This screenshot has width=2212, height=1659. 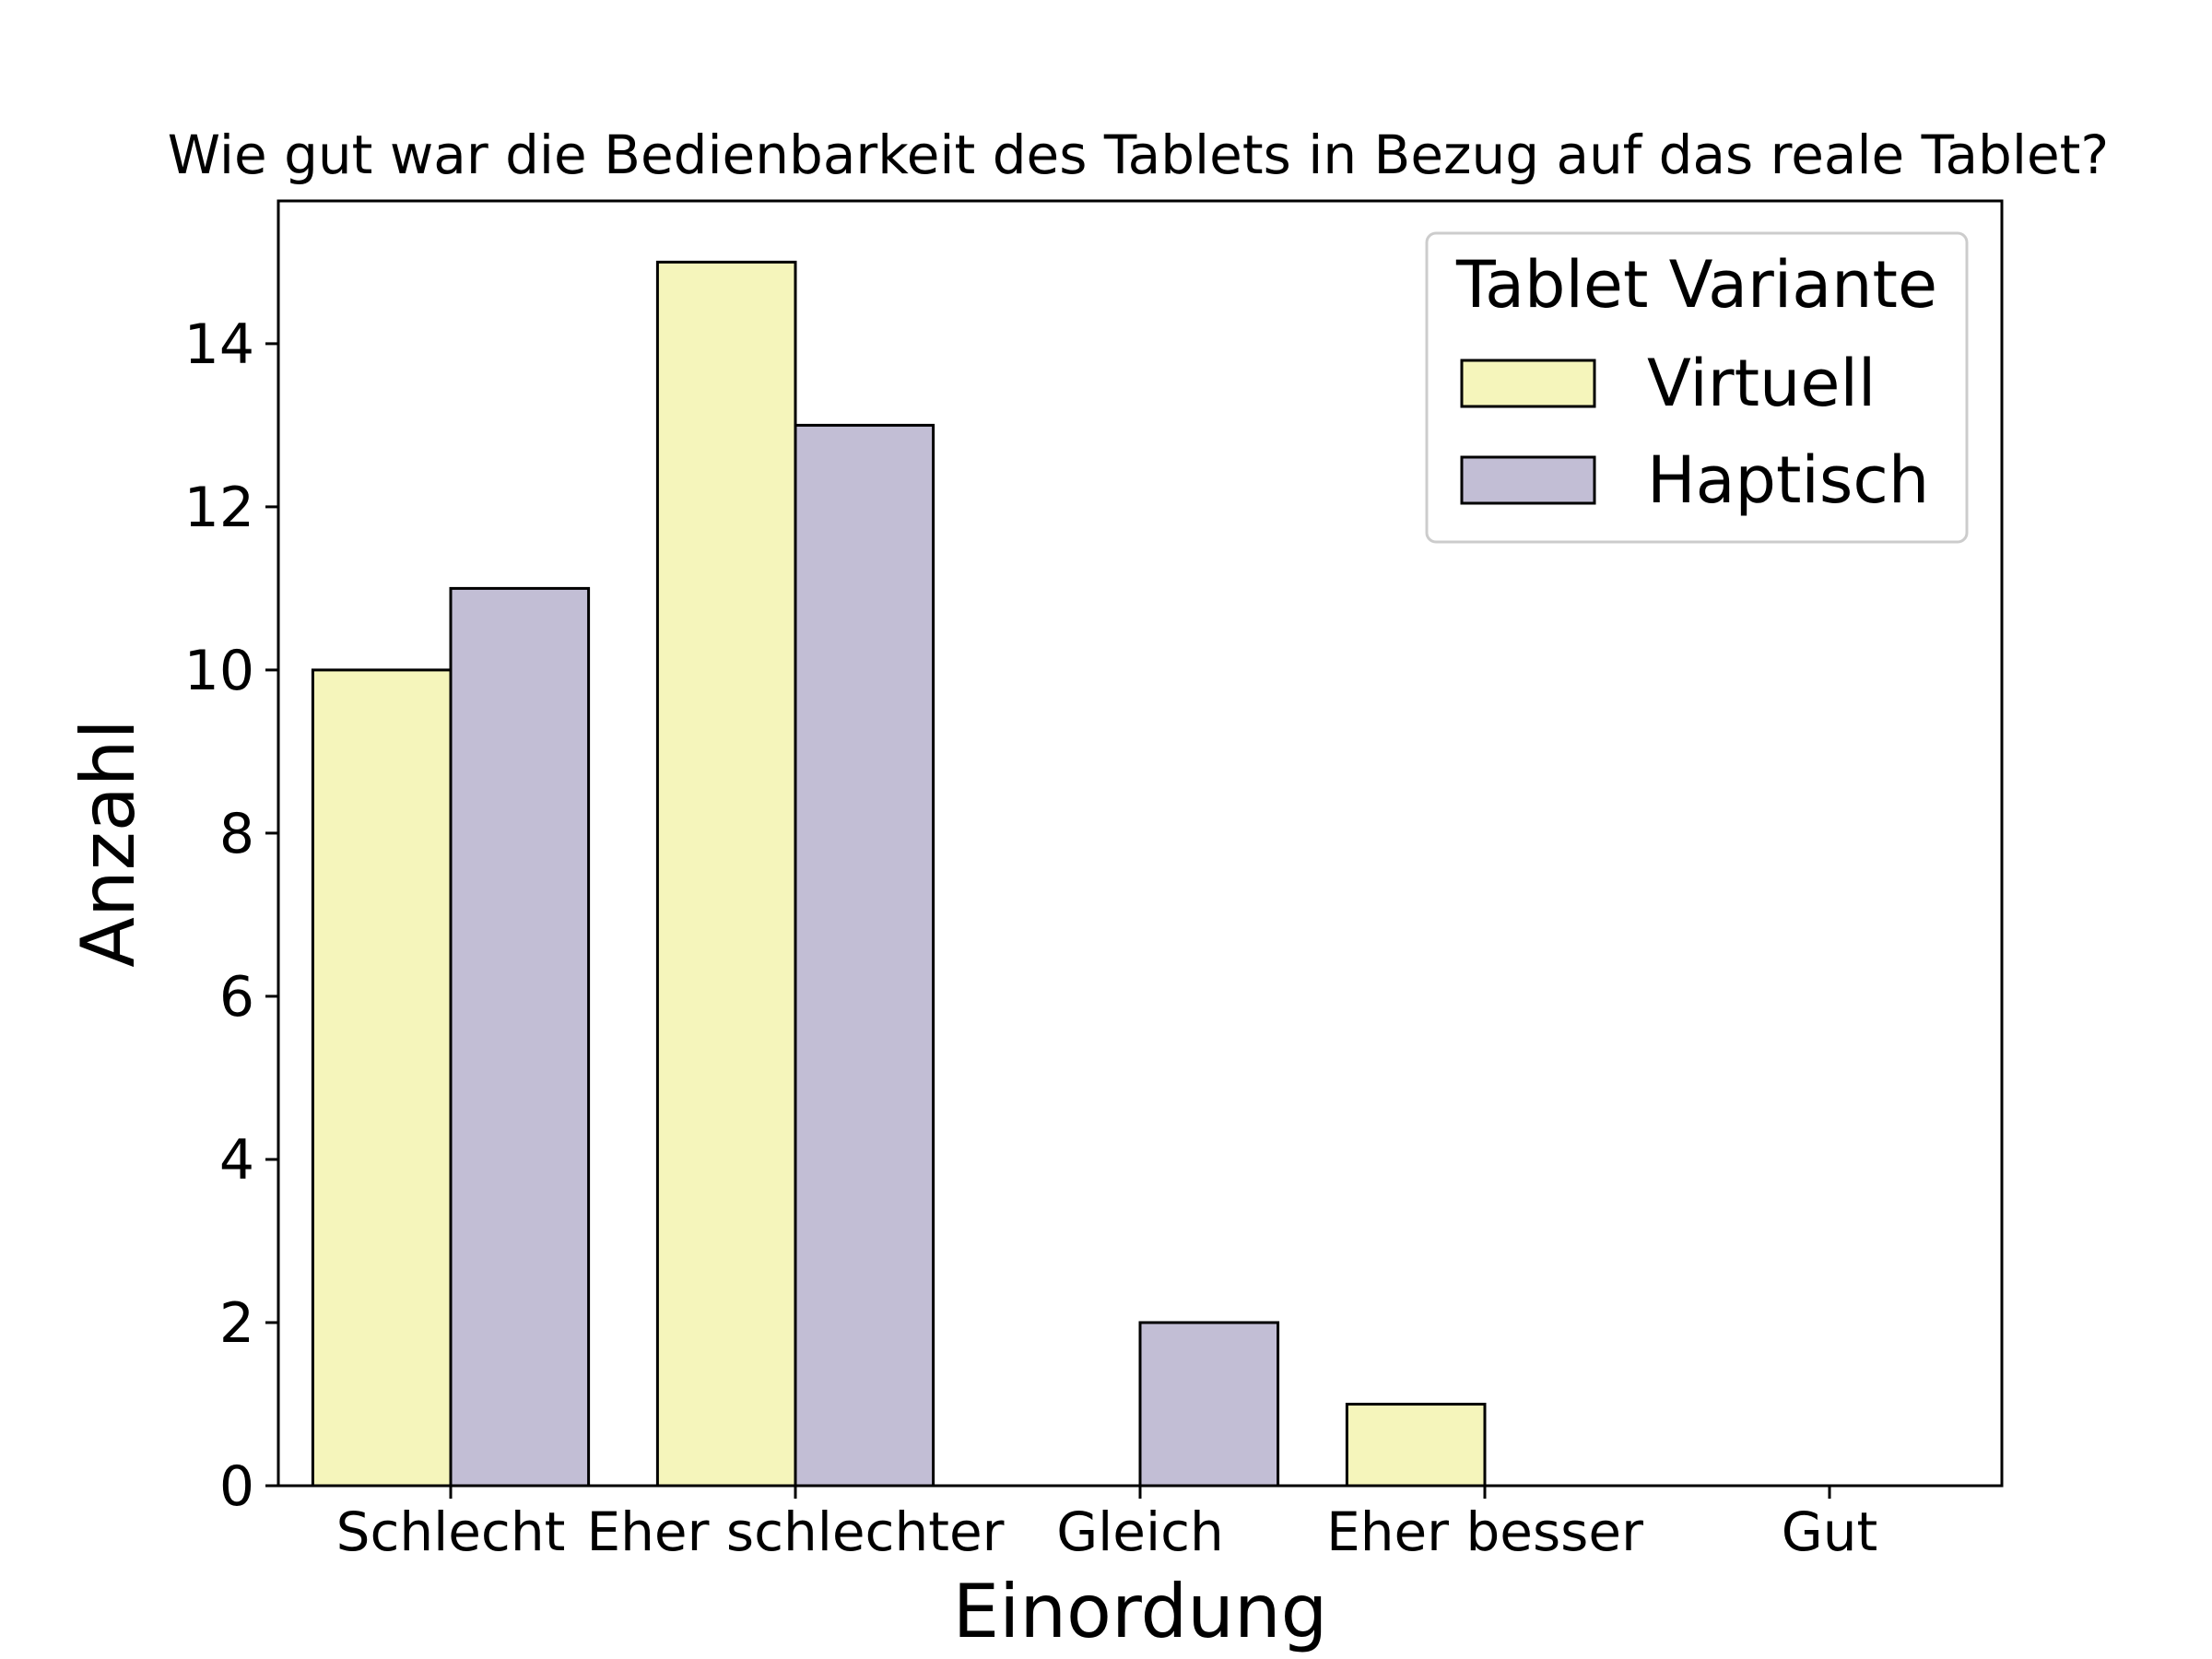 What do you see at coordinates (1696, 285) in the screenshot?
I see `legend-title: Tablet Variante` at bounding box center [1696, 285].